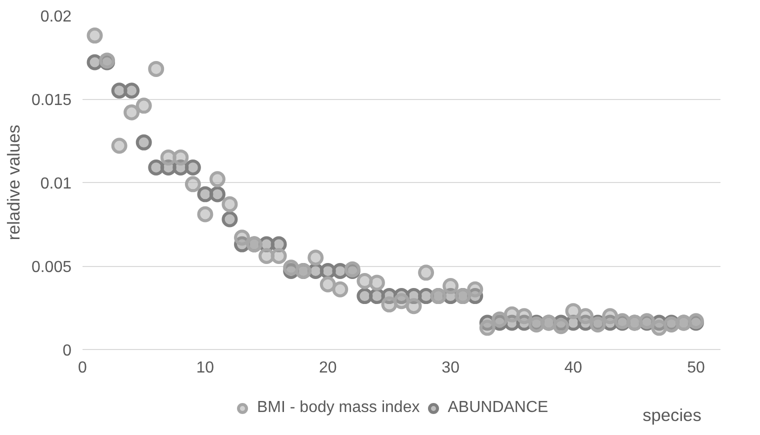  What do you see at coordinates (56, 184) in the screenshot?
I see `y-tick-label: 0.01` at bounding box center [56, 184].